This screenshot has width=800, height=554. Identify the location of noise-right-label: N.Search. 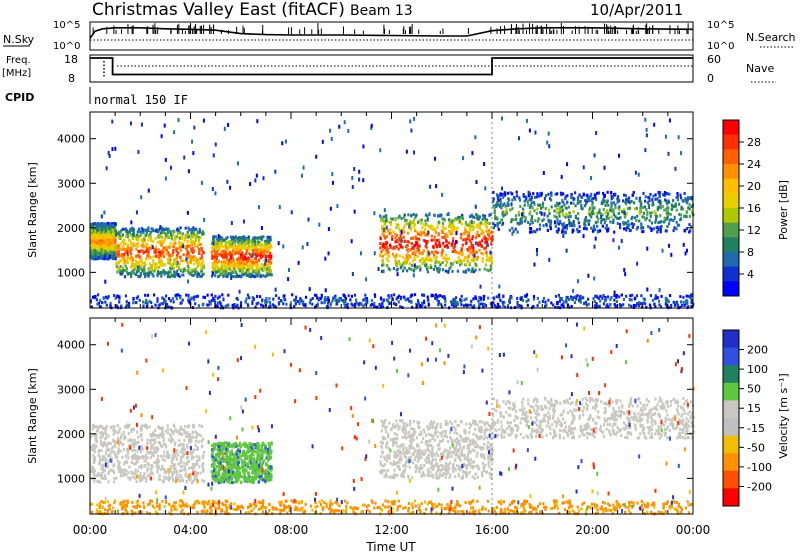
(771, 37).